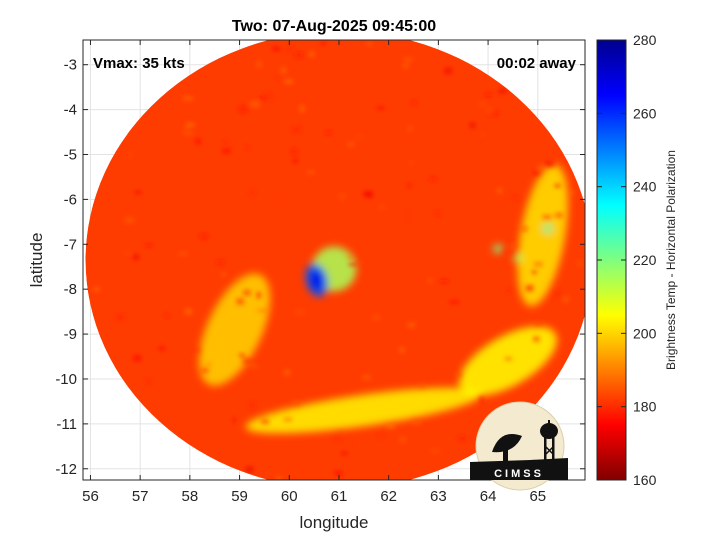  I want to click on y-tick-label: -3, so click(70, 65).